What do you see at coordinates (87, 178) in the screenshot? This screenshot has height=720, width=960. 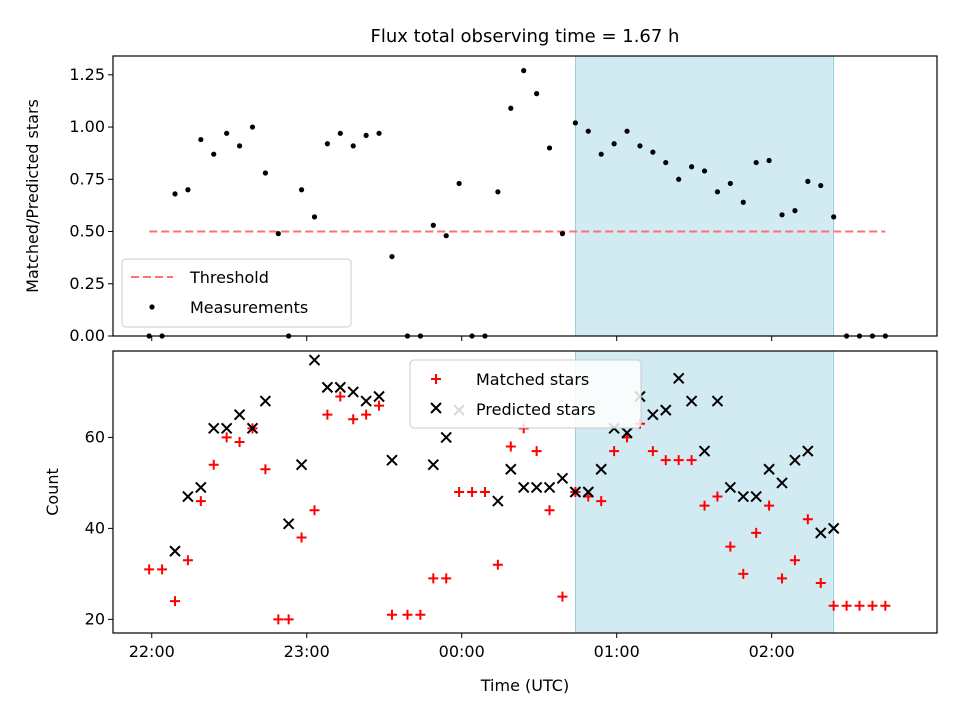 I see `y-tick-label: 0.75` at bounding box center [87, 178].